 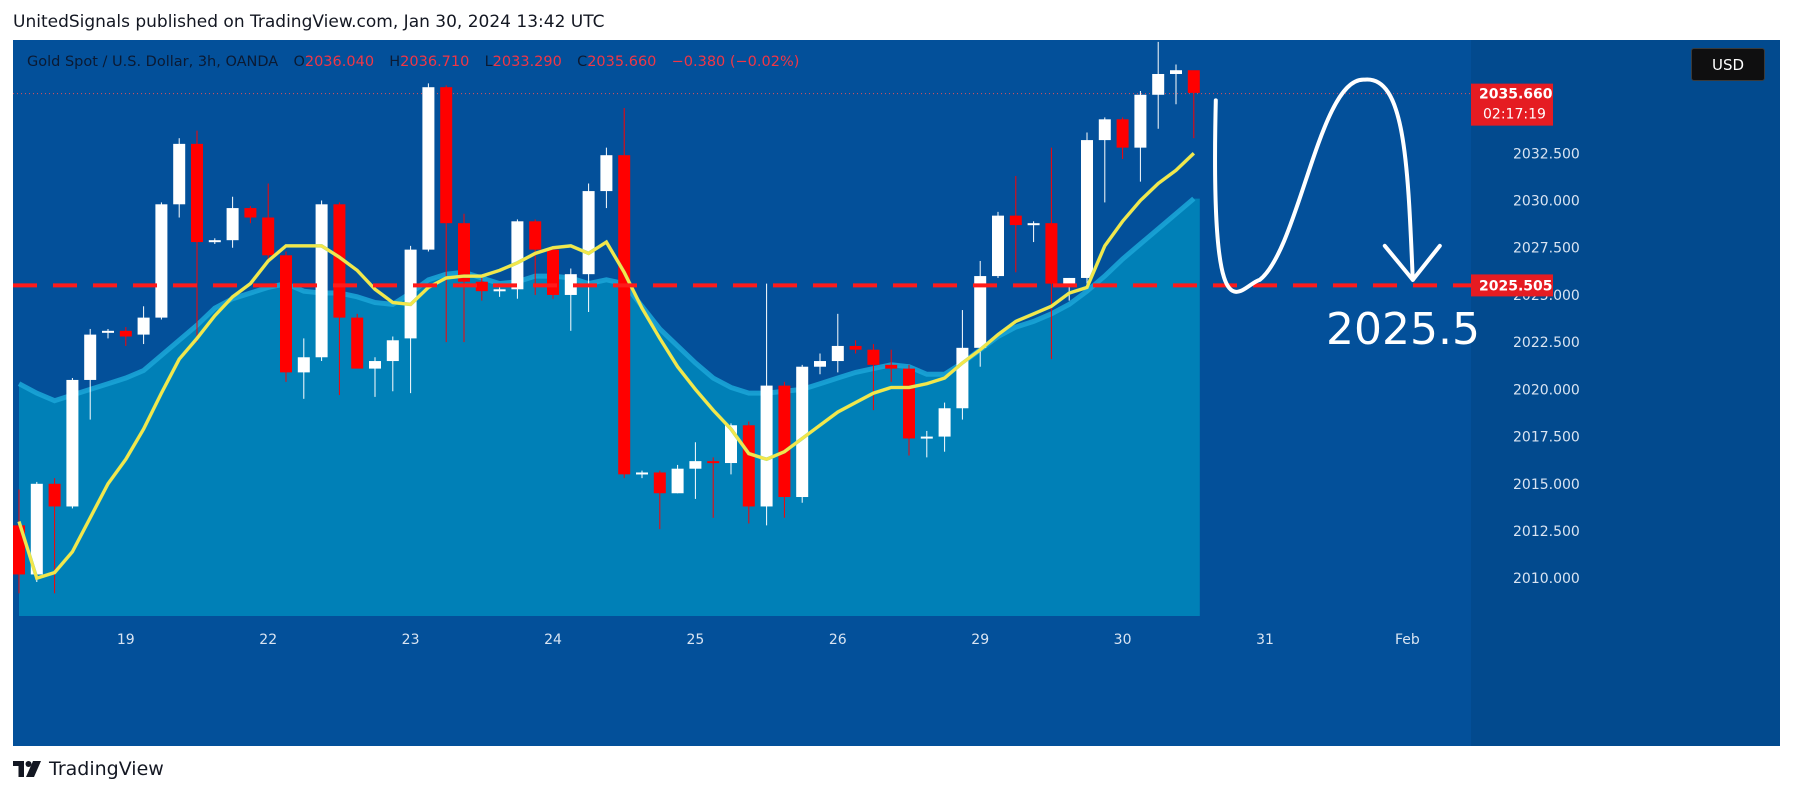 I want to click on time-axis, so click(x=742, y=681).